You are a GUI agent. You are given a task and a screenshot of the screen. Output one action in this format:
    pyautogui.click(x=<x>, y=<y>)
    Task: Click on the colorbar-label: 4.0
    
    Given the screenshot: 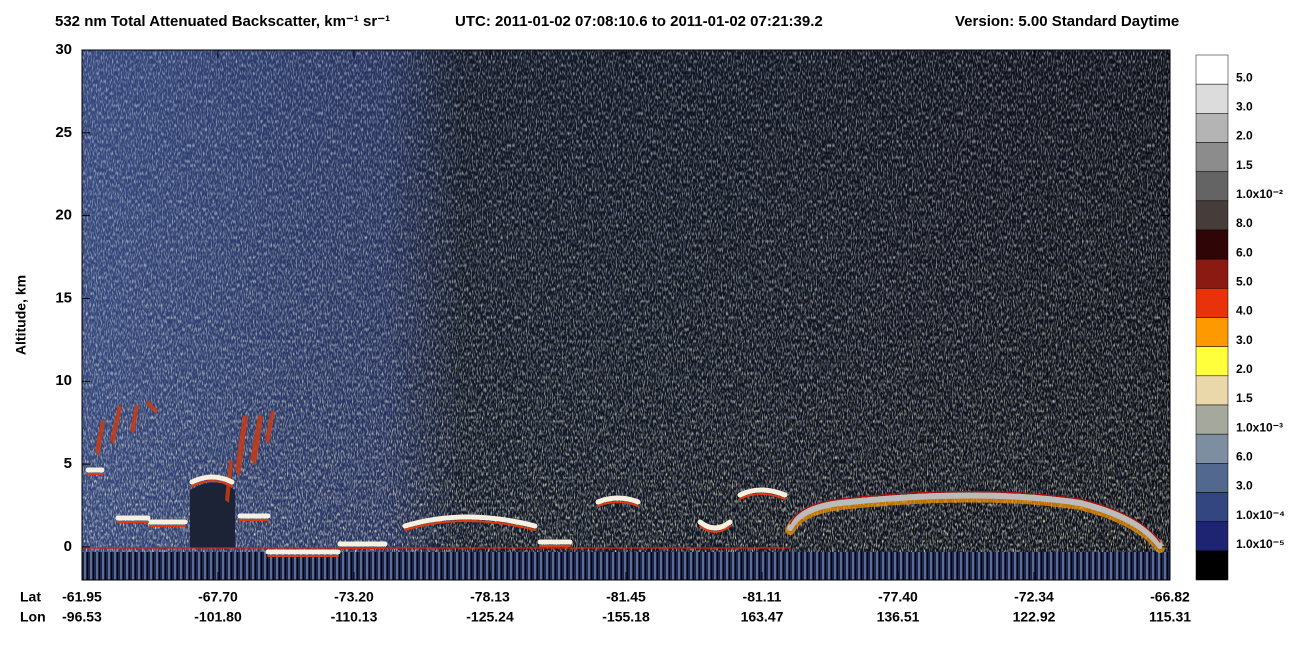 What is the action you would take?
    pyautogui.click(x=1244, y=311)
    